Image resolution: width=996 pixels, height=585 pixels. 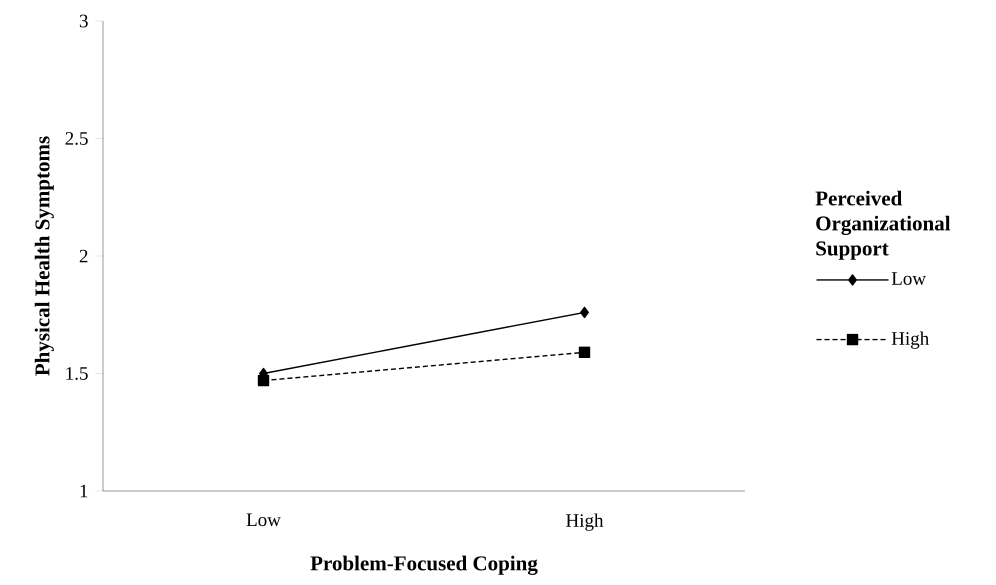 What do you see at coordinates (84, 256) in the screenshot?
I see `y-tick-label: 2` at bounding box center [84, 256].